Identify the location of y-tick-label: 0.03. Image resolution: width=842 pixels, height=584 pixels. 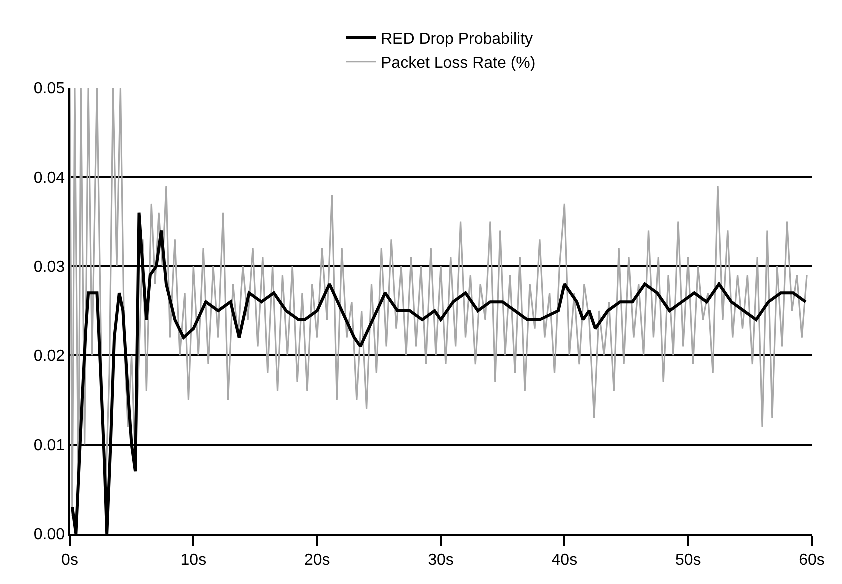
(50, 267).